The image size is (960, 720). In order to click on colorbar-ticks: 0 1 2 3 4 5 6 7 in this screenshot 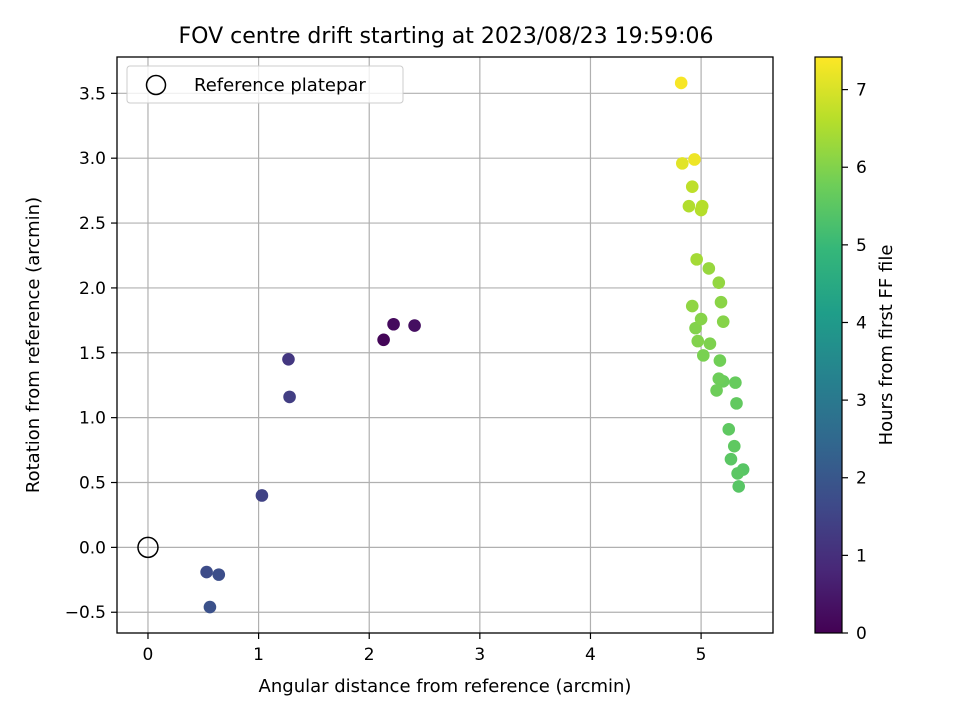, I will do `click(854, 362)`.